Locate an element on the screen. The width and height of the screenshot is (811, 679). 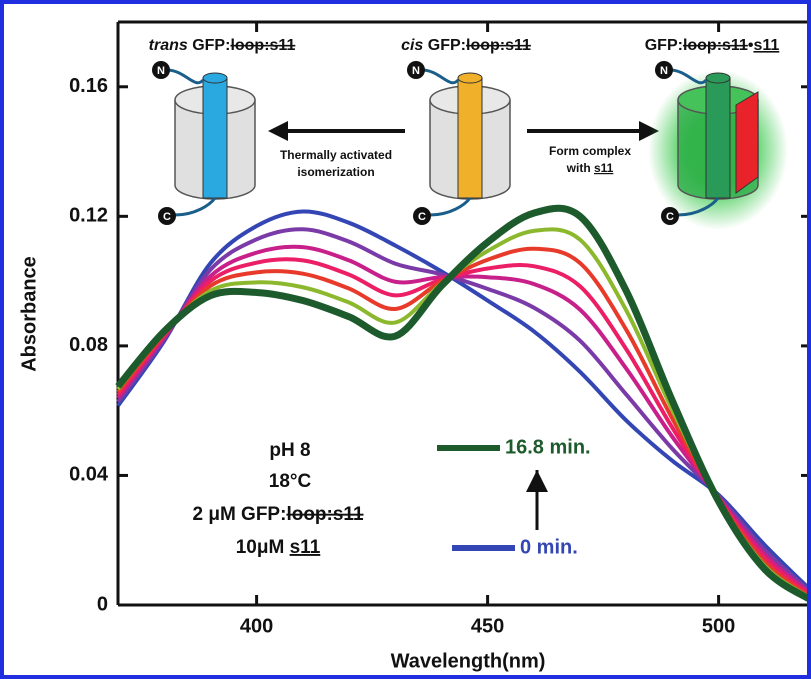
legend-label: 0 min. is located at coordinates (549, 547).